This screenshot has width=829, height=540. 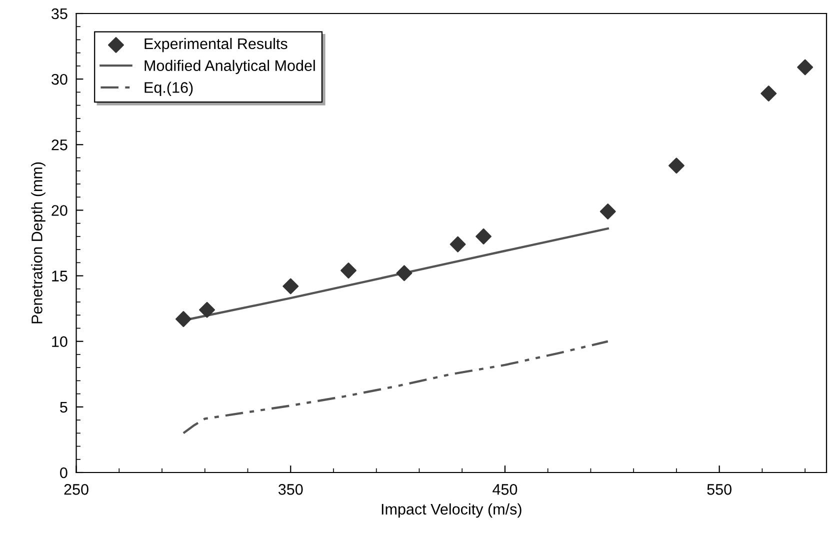 I want to click on y-axis-title: Penetration Depth (mm), so click(x=38, y=243).